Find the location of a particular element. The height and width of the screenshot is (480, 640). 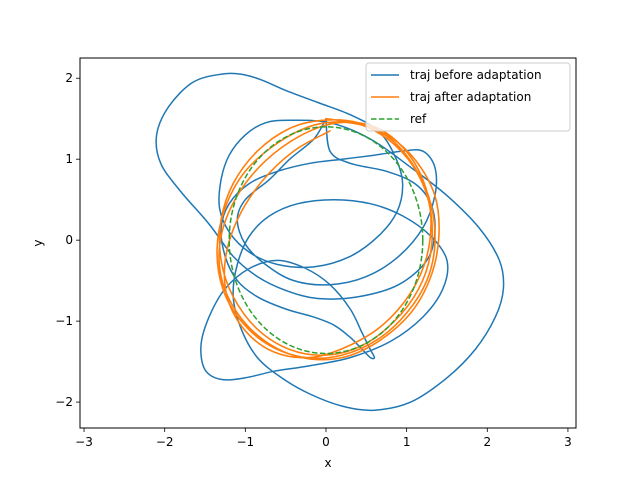

y-axis-ticks: −2 −1 0 1 2 is located at coordinates (67, 240).